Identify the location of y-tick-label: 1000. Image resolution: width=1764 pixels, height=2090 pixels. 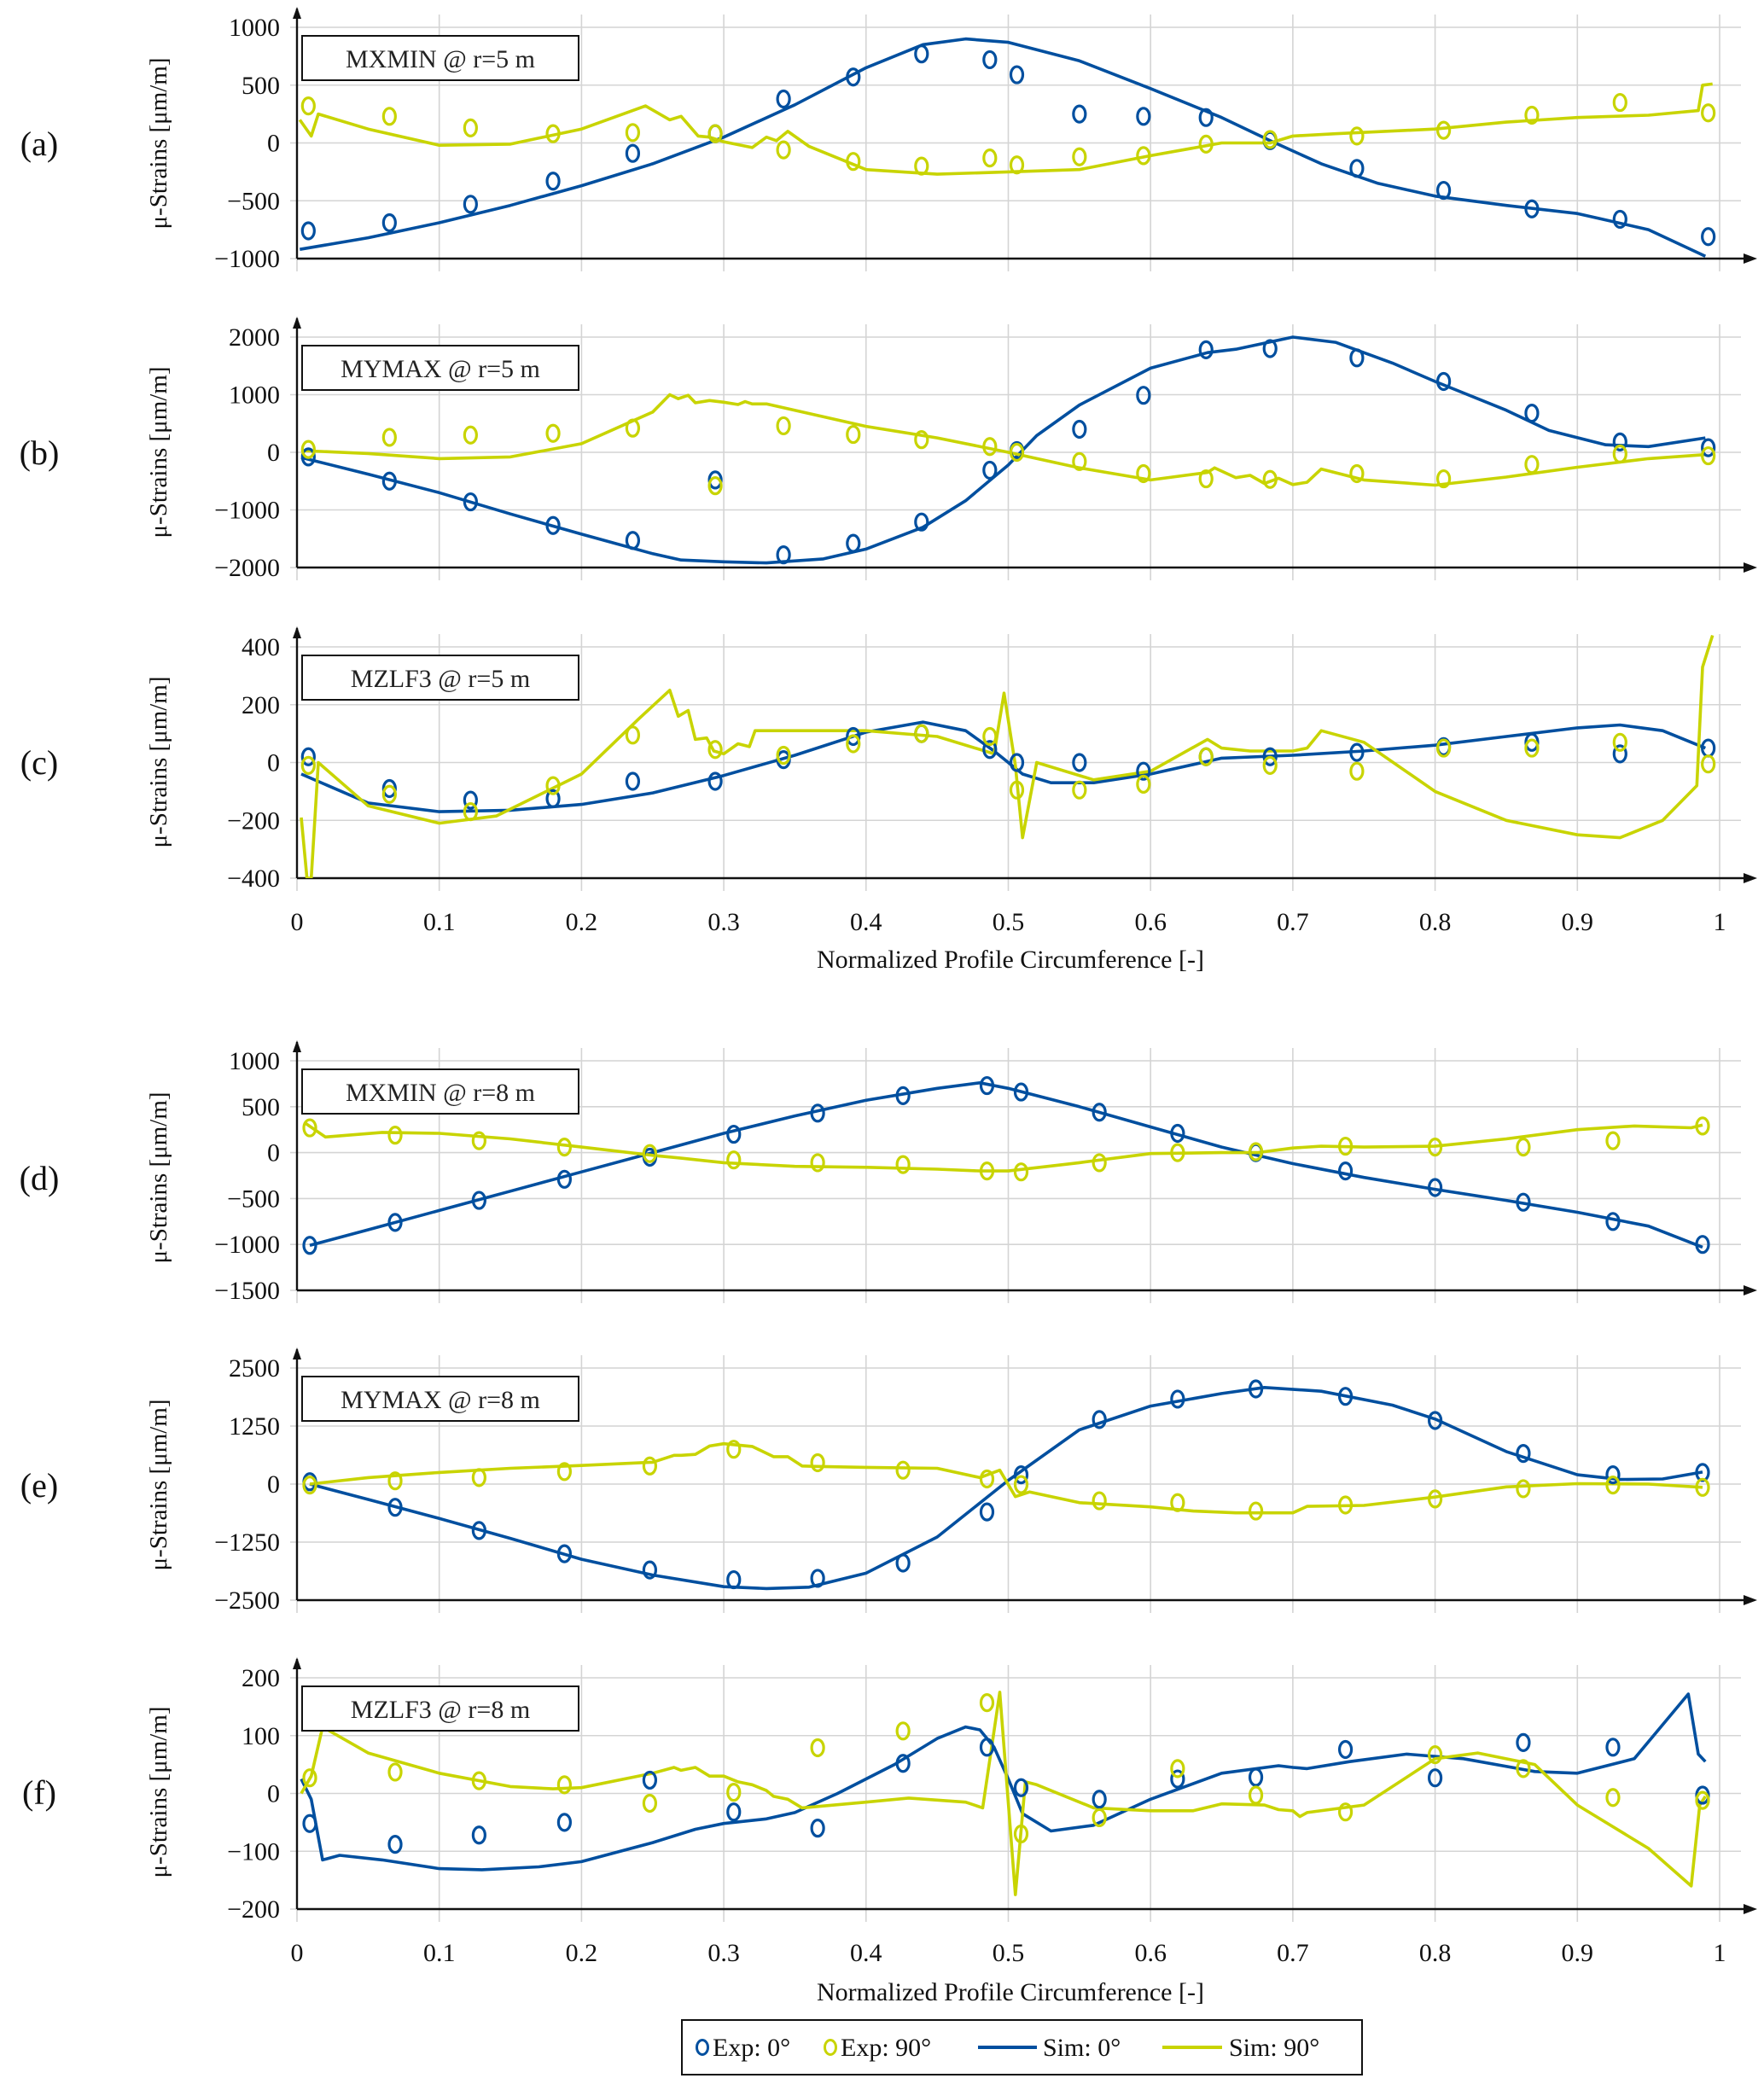
(254, 1061).